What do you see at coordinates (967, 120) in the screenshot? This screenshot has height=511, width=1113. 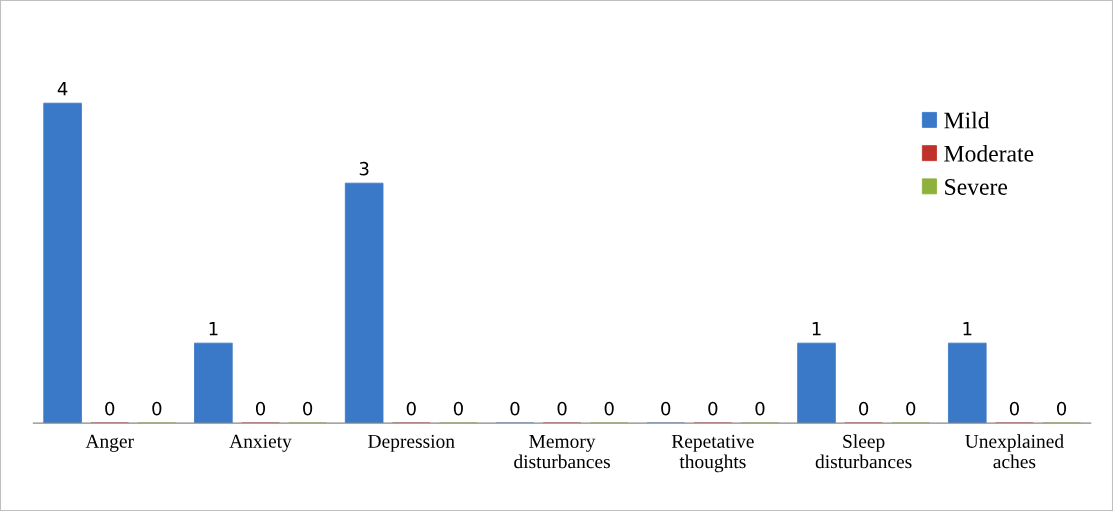 I see `legend-label: Mild` at bounding box center [967, 120].